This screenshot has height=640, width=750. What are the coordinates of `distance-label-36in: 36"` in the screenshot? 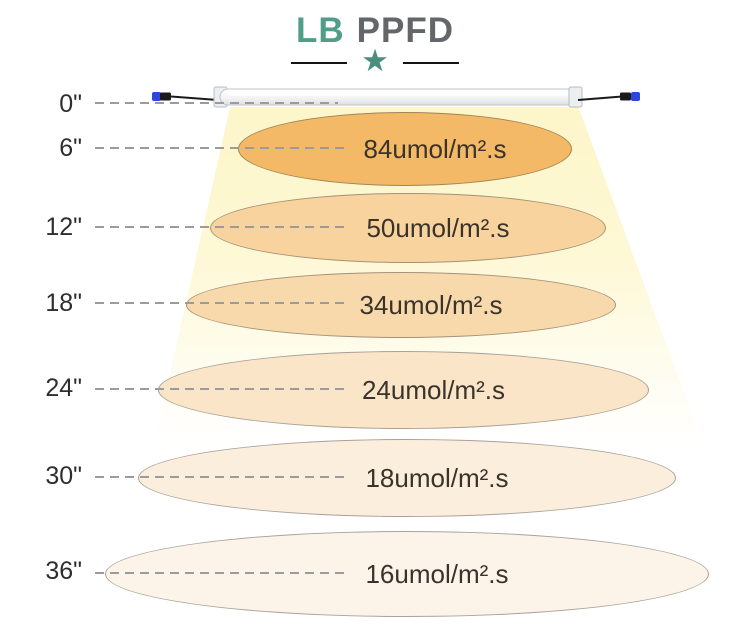 It's located at (63, 571).